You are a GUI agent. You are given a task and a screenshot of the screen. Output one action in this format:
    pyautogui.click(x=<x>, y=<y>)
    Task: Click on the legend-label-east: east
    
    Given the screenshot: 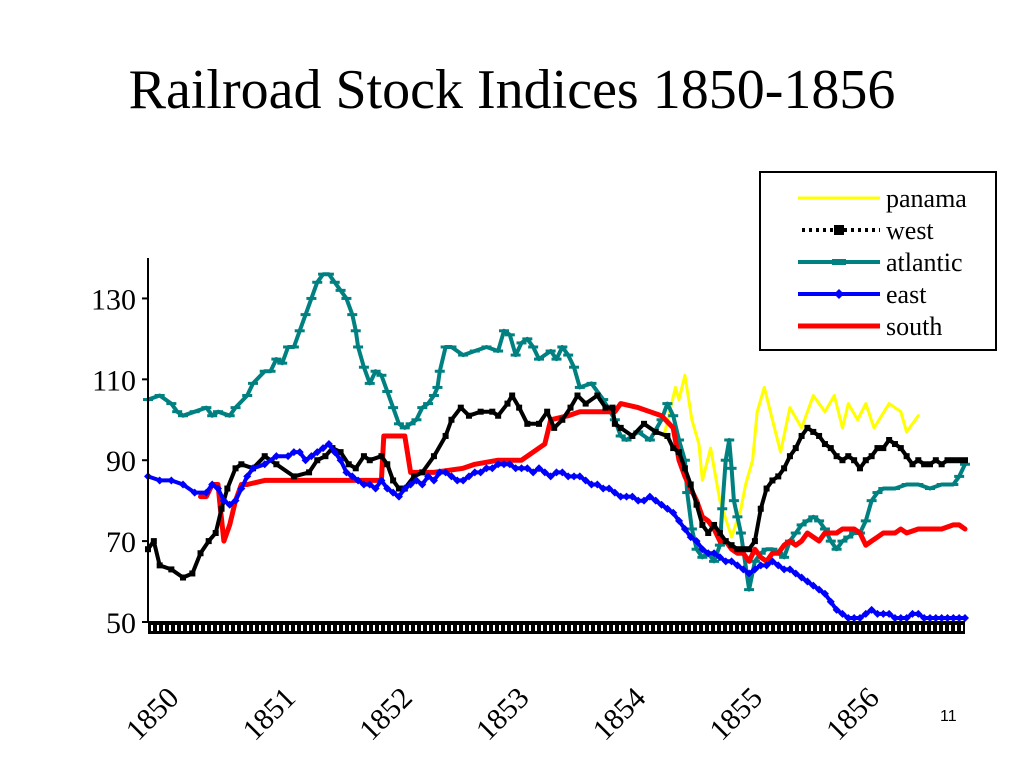 What is the action you would take?
    pyautogui.click(x=906, y=294)
    